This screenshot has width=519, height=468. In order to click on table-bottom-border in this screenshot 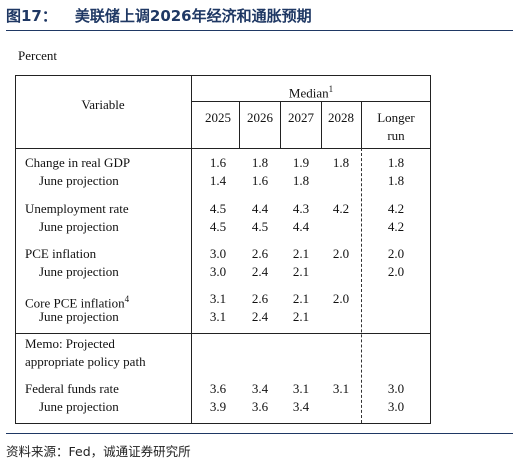, I will do `click(223, 423)`.